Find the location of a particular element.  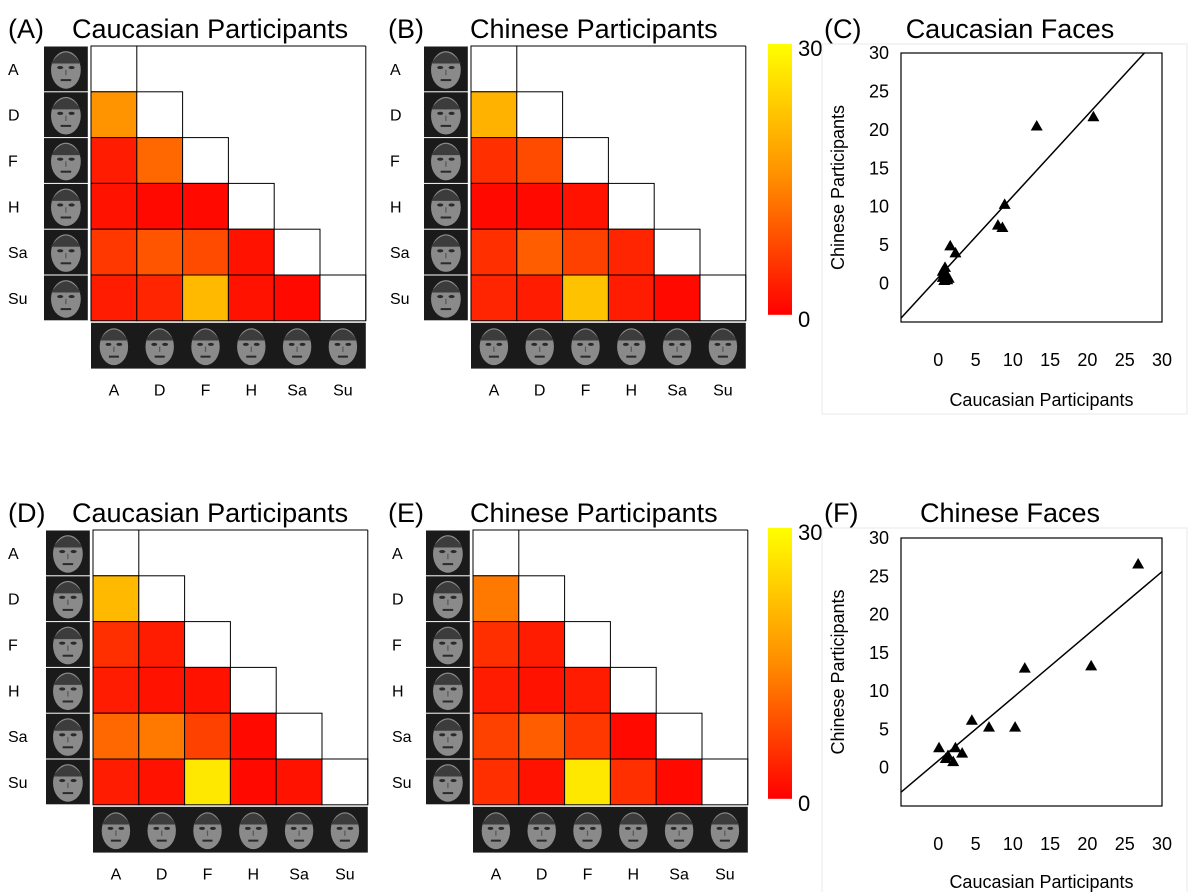

panel-label: (B) is located at coordinates (406, 29).